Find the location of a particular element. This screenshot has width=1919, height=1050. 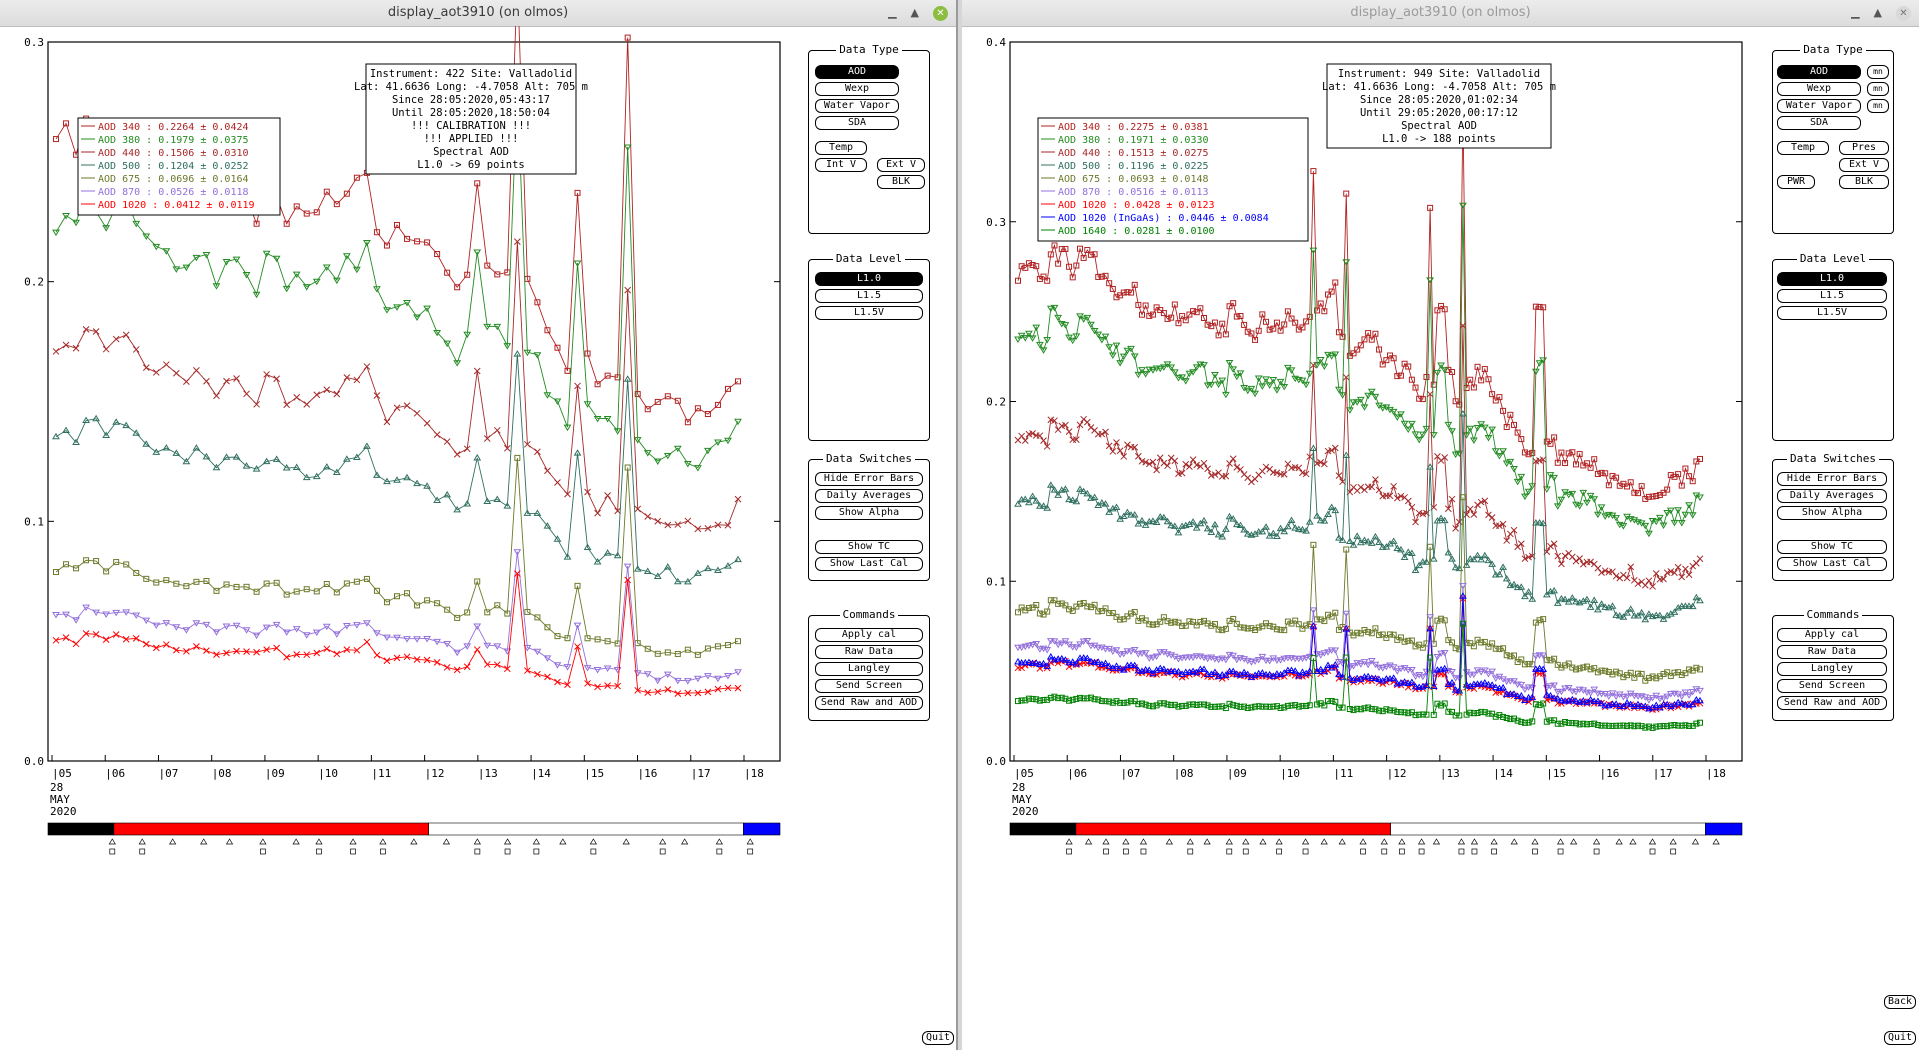

event-marker is located at coordinates (507, 841).